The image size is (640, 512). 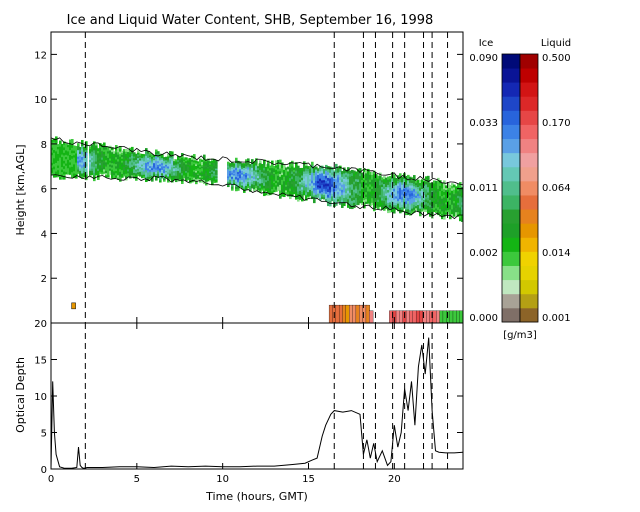 I want to click on ice-colorbar-title: Ice, so click(x=486, y=43).